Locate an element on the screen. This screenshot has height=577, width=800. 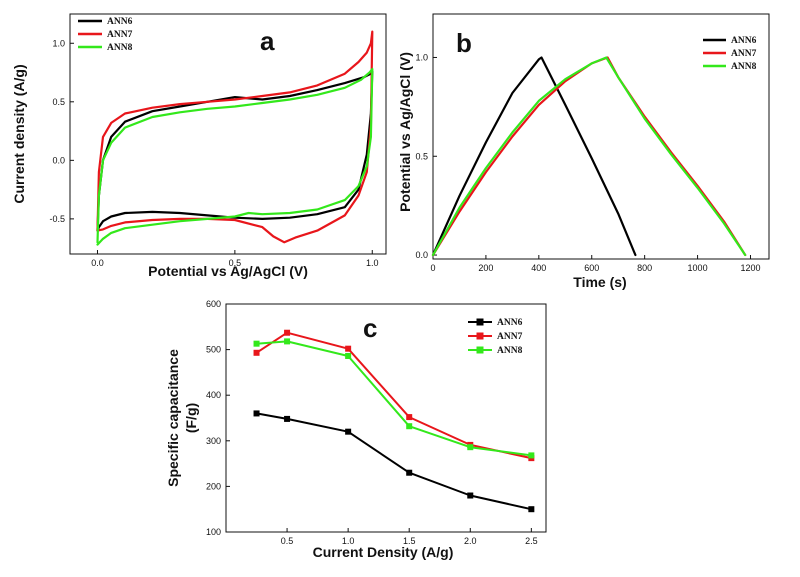
panel-c-ytick-label-300: 300 is located at coordinates (213, 441).